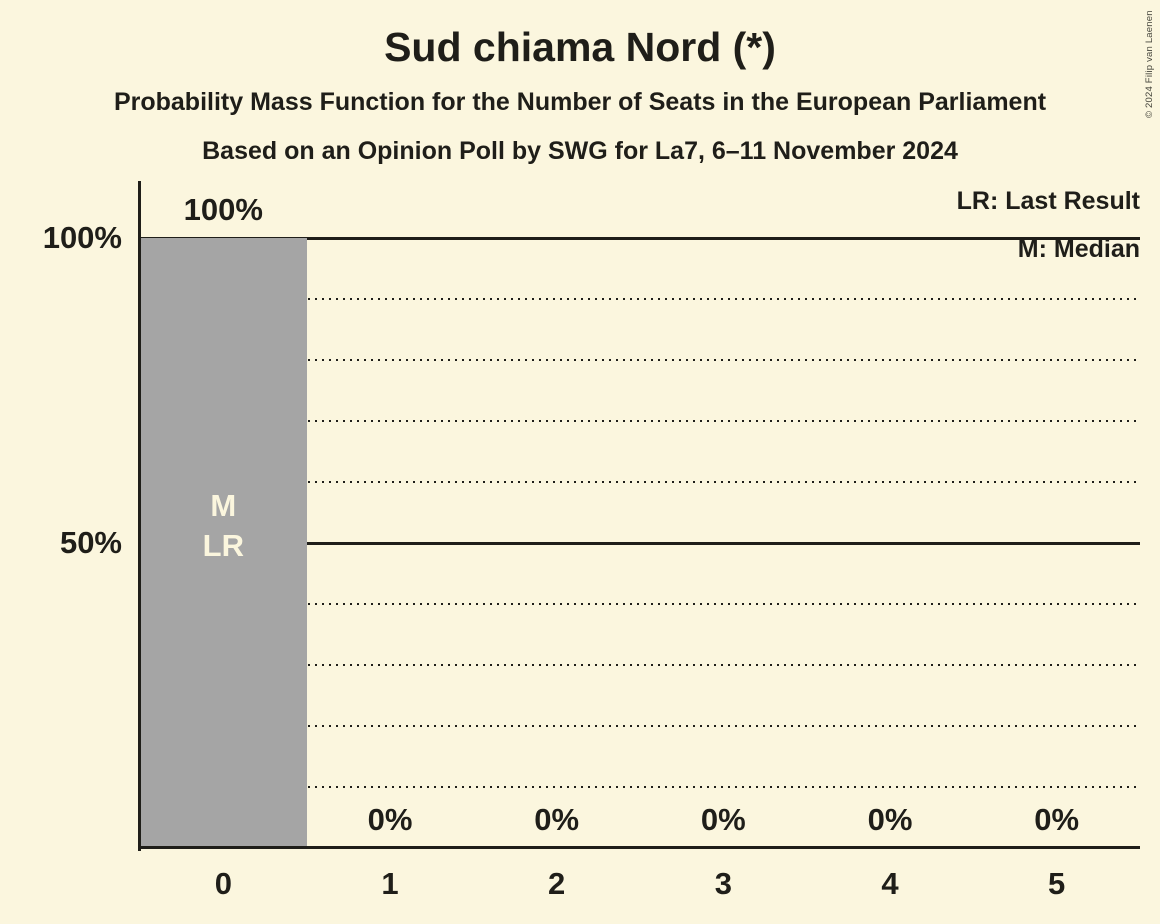 This screenshot has width=1160, height=924. What do you see at coordinates (139, 516) in the screenshot?
I see `y-axis-line` at bounding box center [139, 516].